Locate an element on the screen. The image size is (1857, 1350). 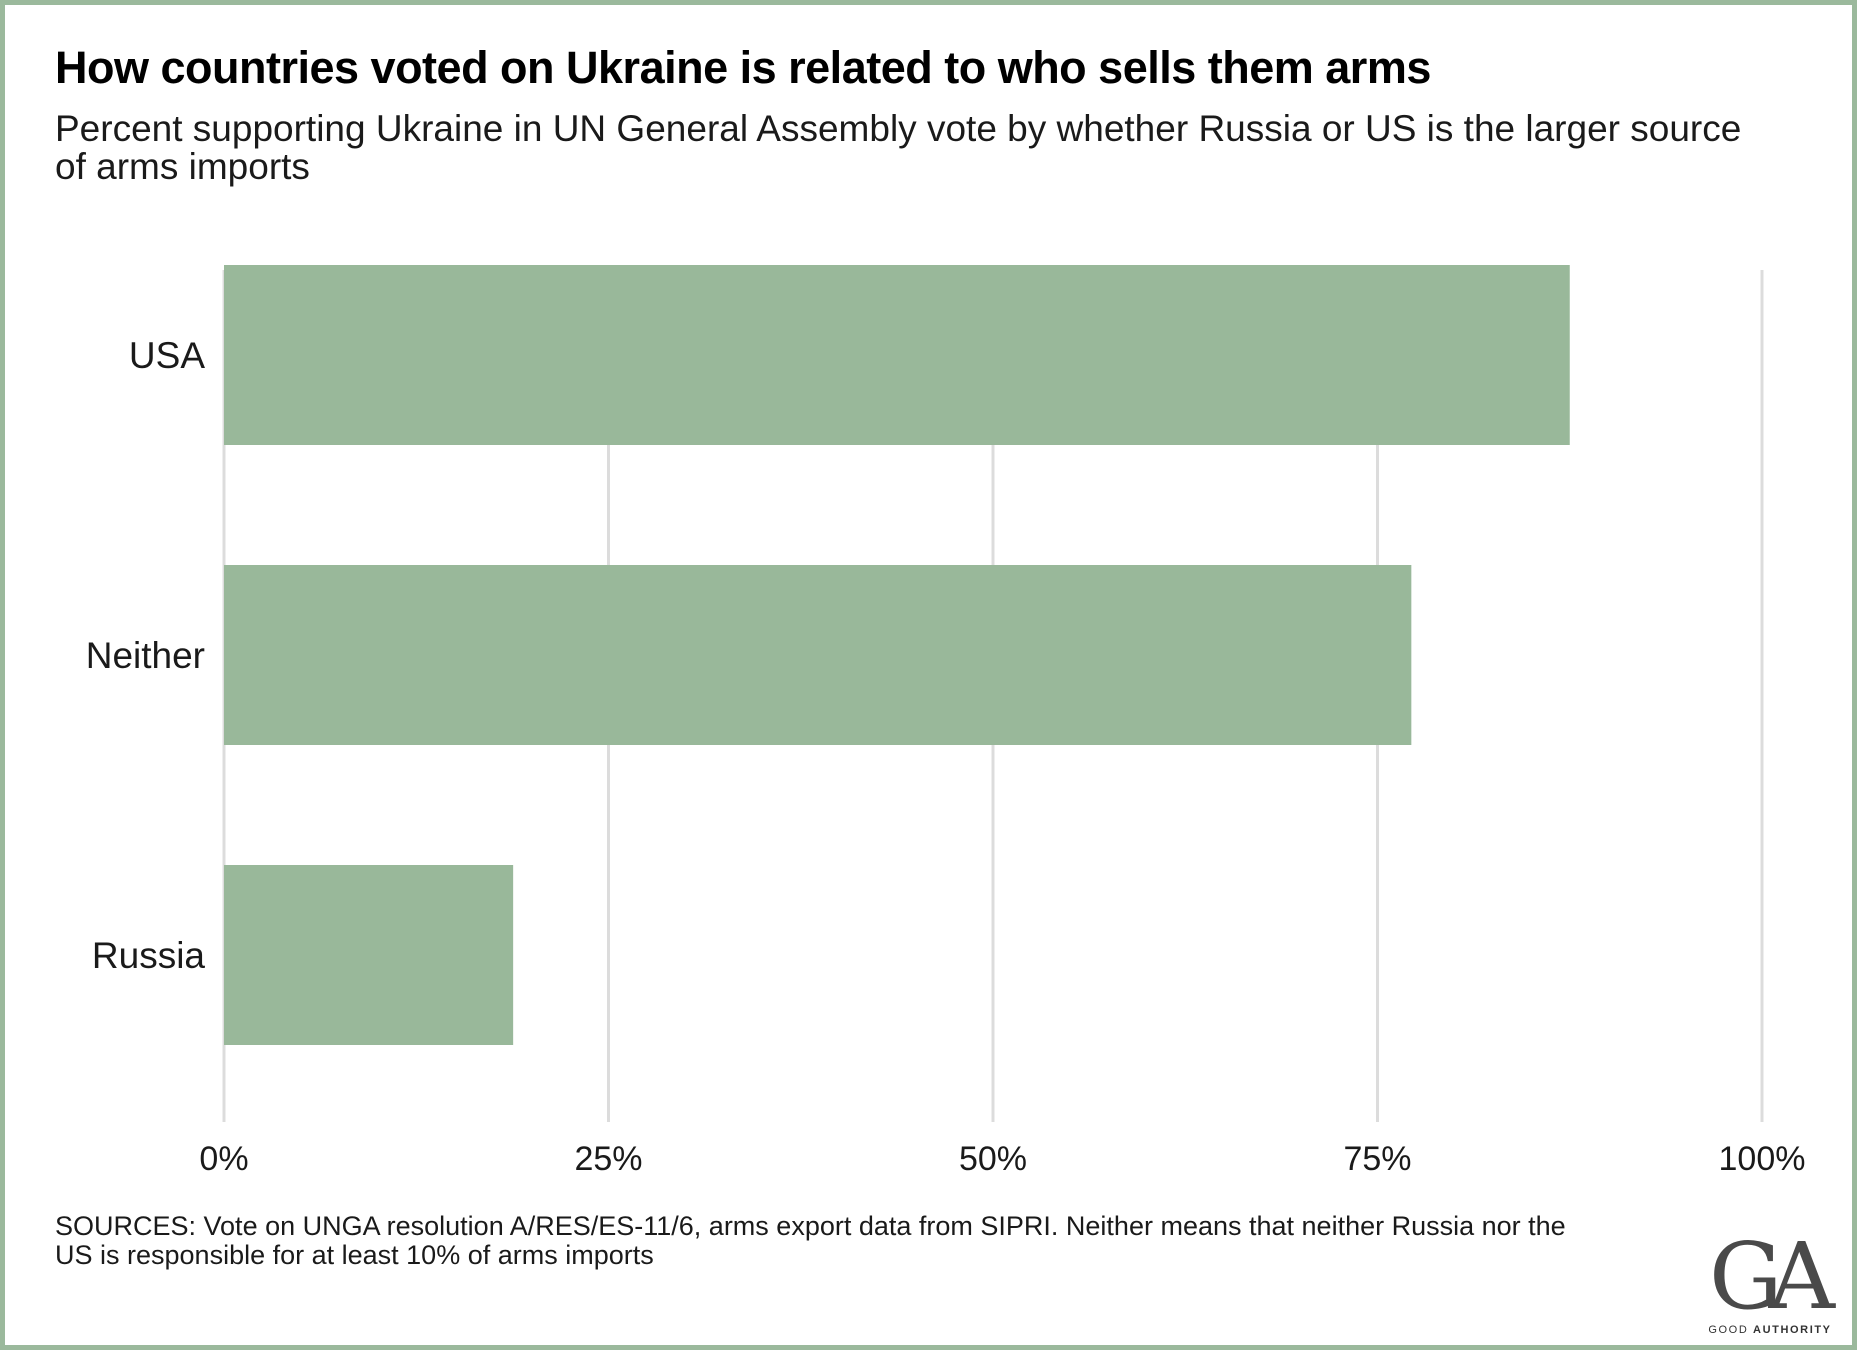
category-label-usa: USA is located at coordinates (167, 355).